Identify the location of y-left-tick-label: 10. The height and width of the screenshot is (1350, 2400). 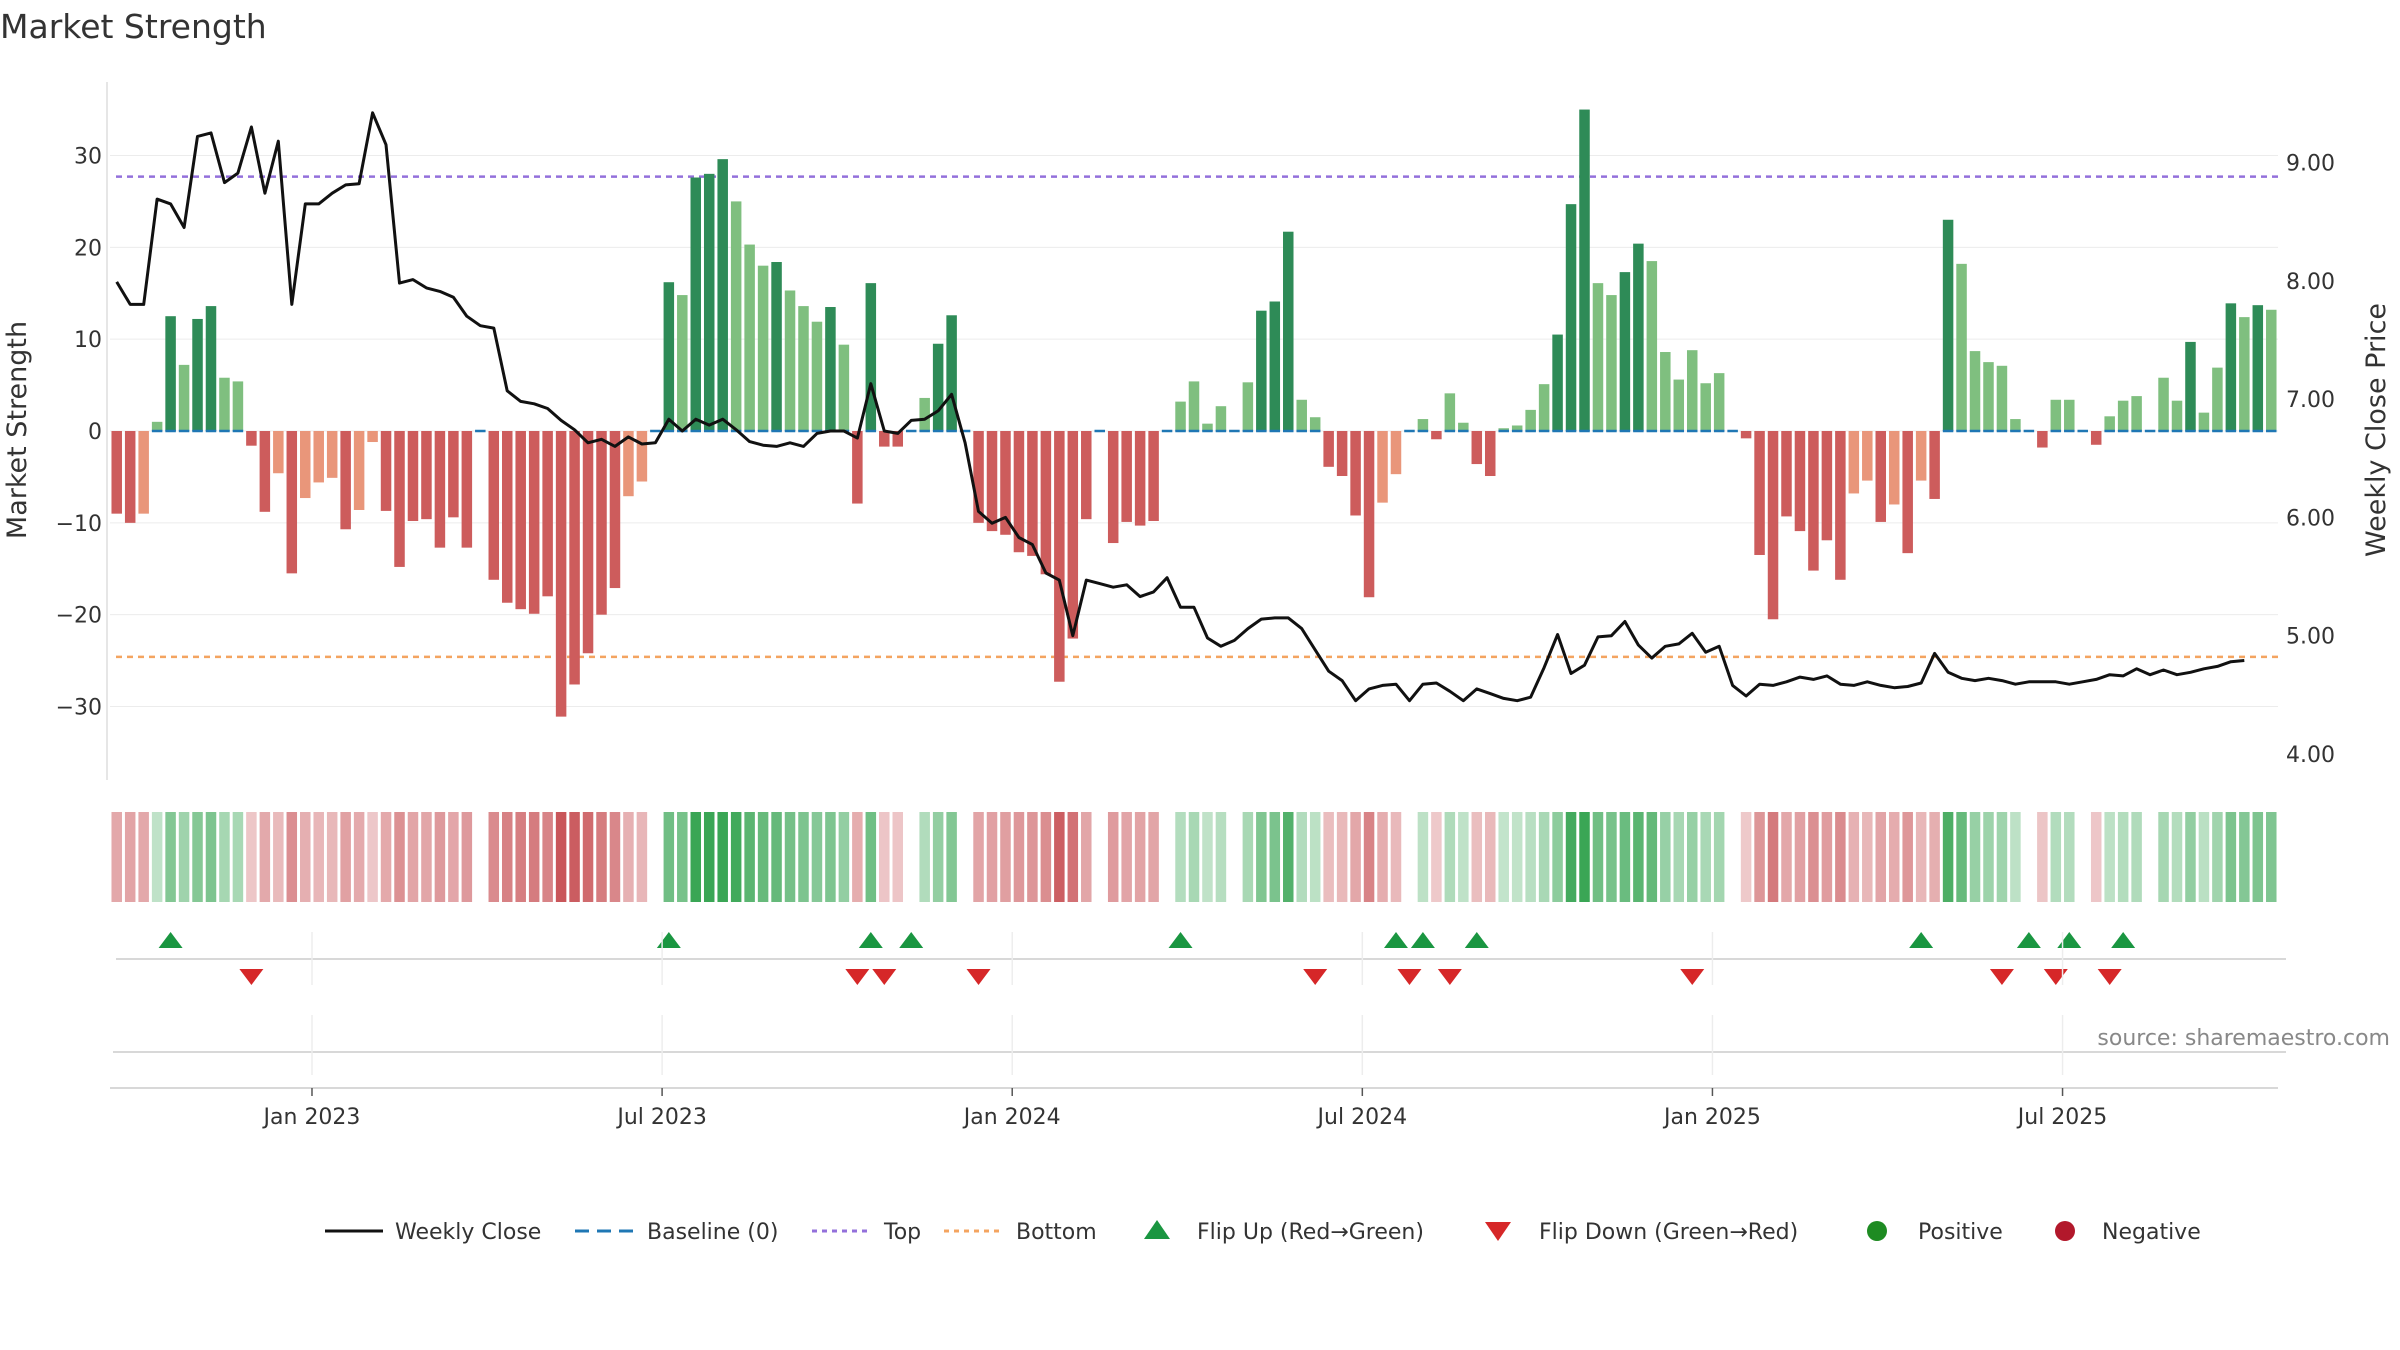
(88, 340).